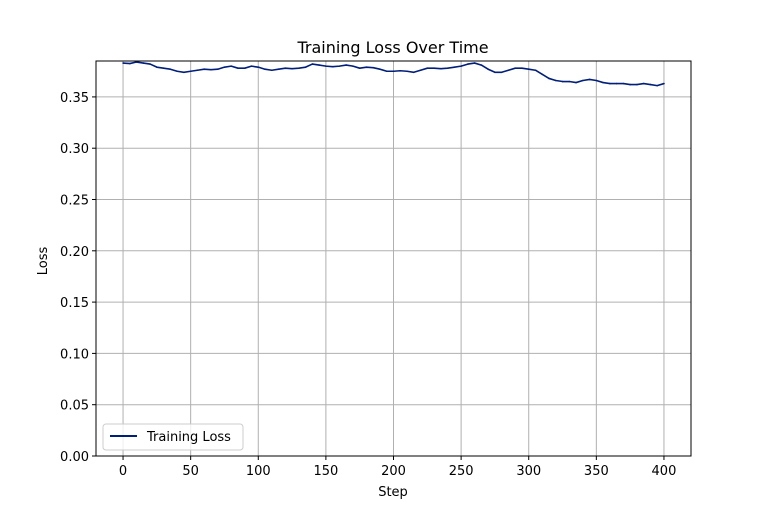 This screenshot has width=768, height=512. What do you see at coordinates (43, 261) in the screenshot?
I see `y-axis-title: Loss` at bounding box center [43, 261].